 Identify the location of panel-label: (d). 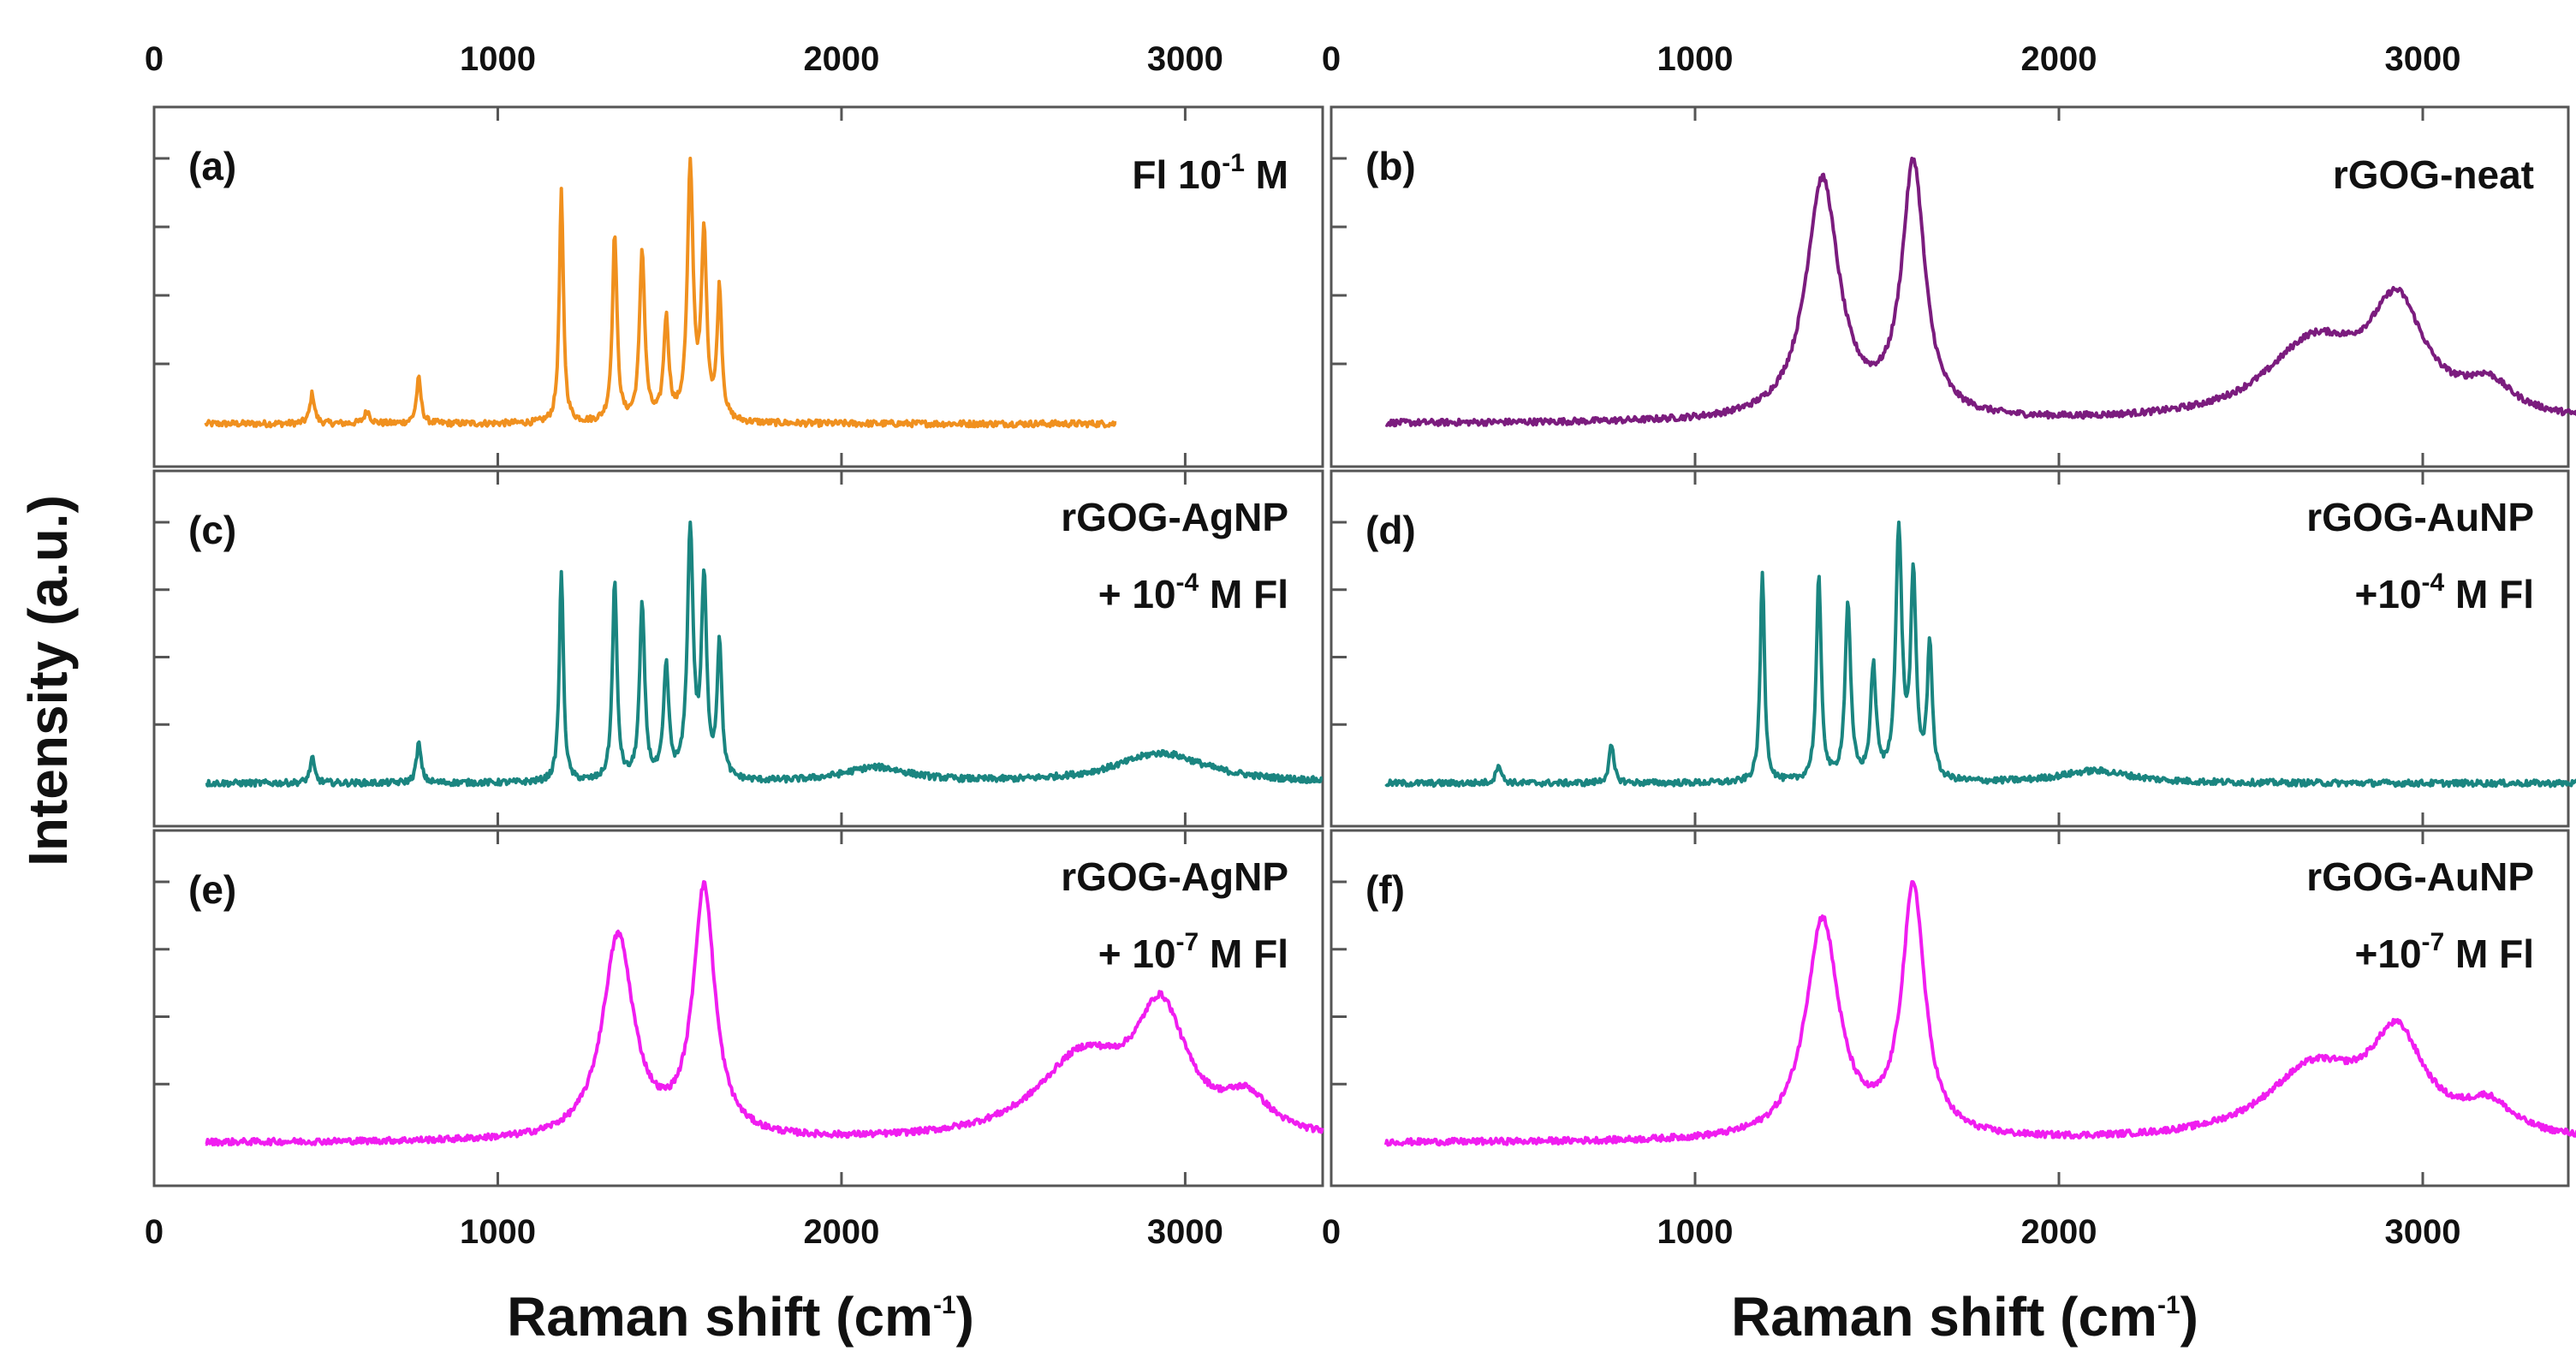
(1390, 530).